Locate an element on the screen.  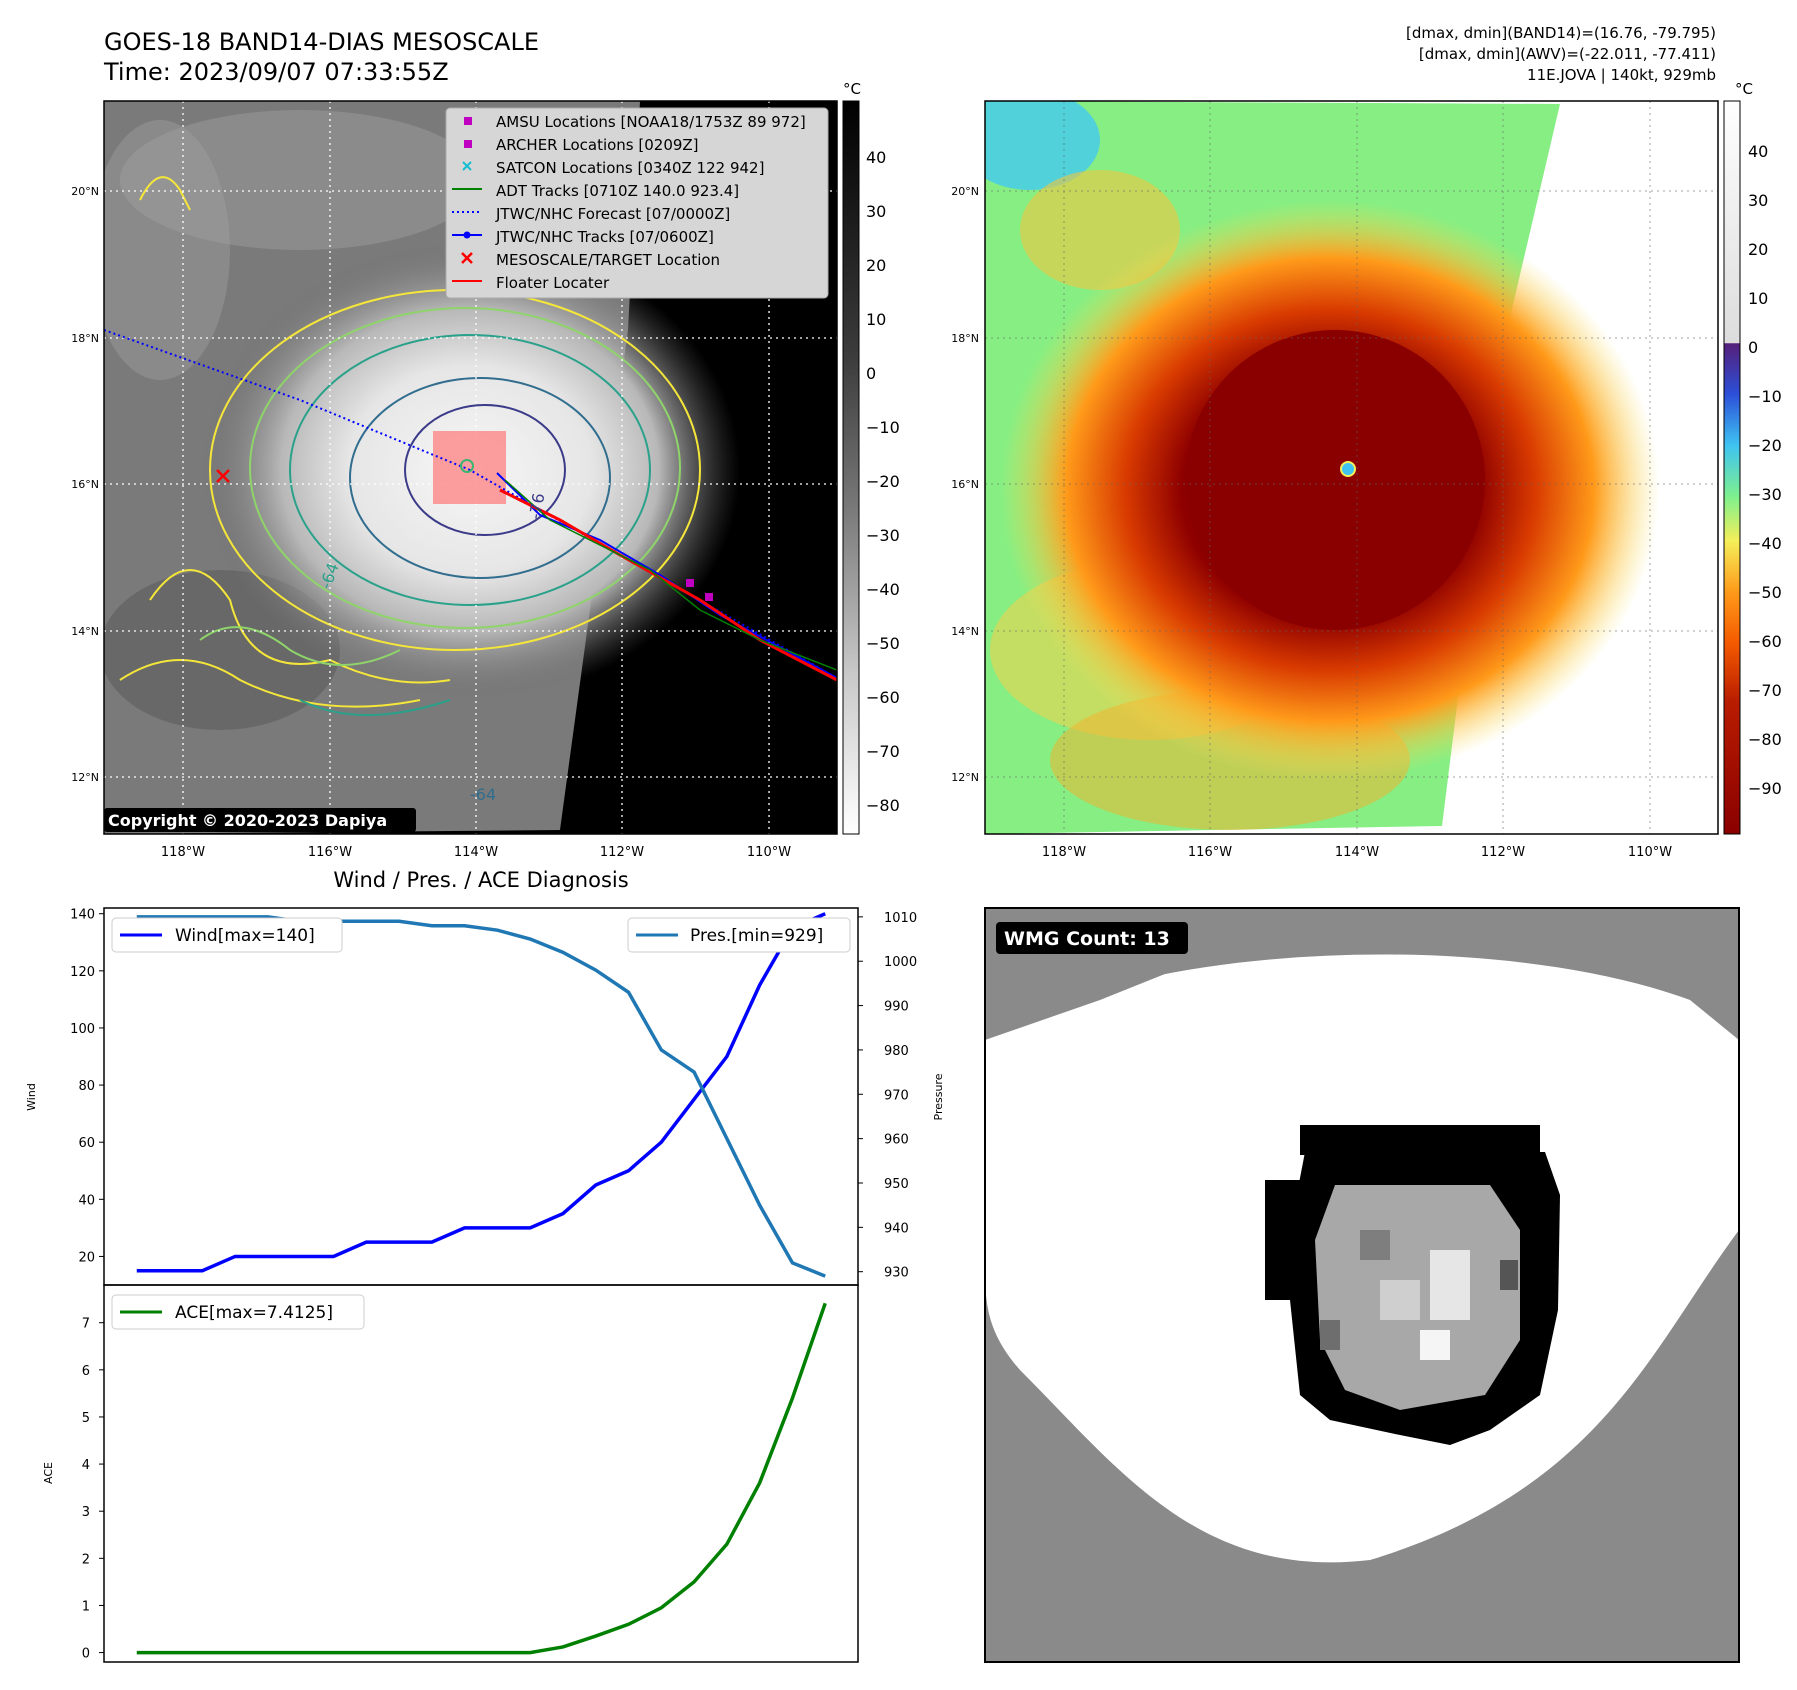
forecast-track is located at coordinates (470, 504).